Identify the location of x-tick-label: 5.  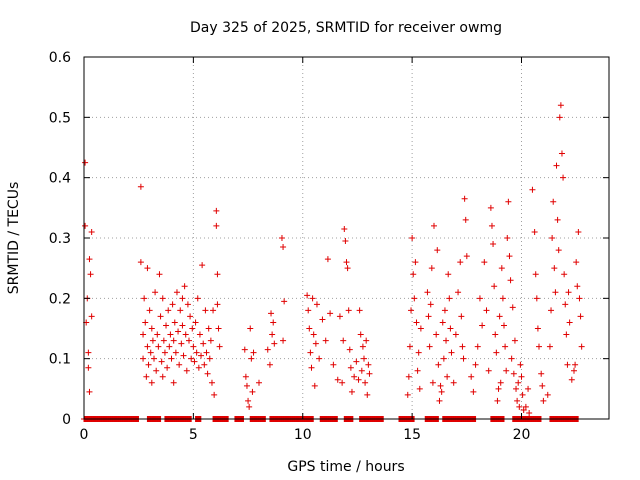
(193, 435).